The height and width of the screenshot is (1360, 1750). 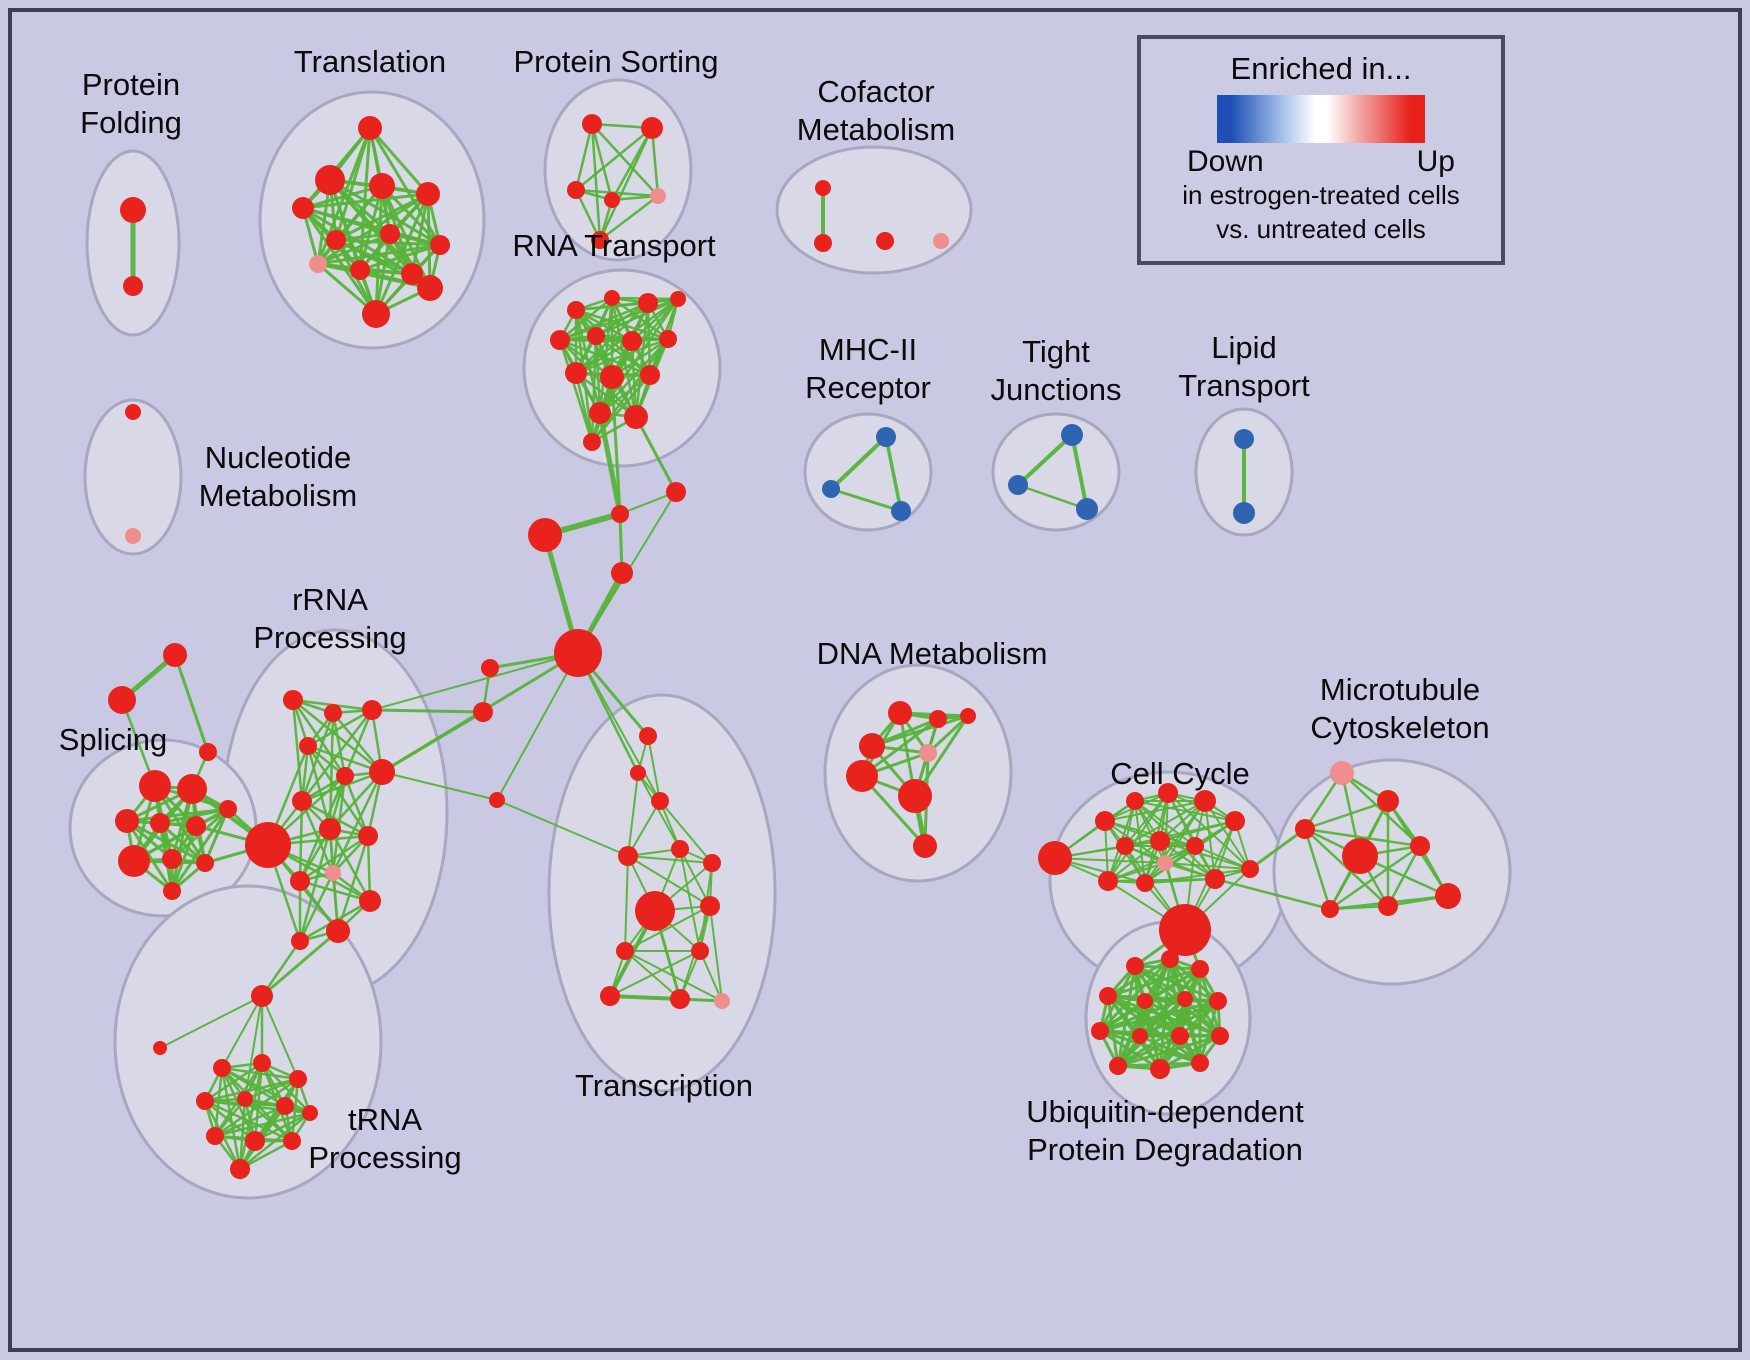 What do you see at coordinates (1154, 982) in the screenshot?
I see `edge-ub3-ub4` at bounding box center [1154, 982].